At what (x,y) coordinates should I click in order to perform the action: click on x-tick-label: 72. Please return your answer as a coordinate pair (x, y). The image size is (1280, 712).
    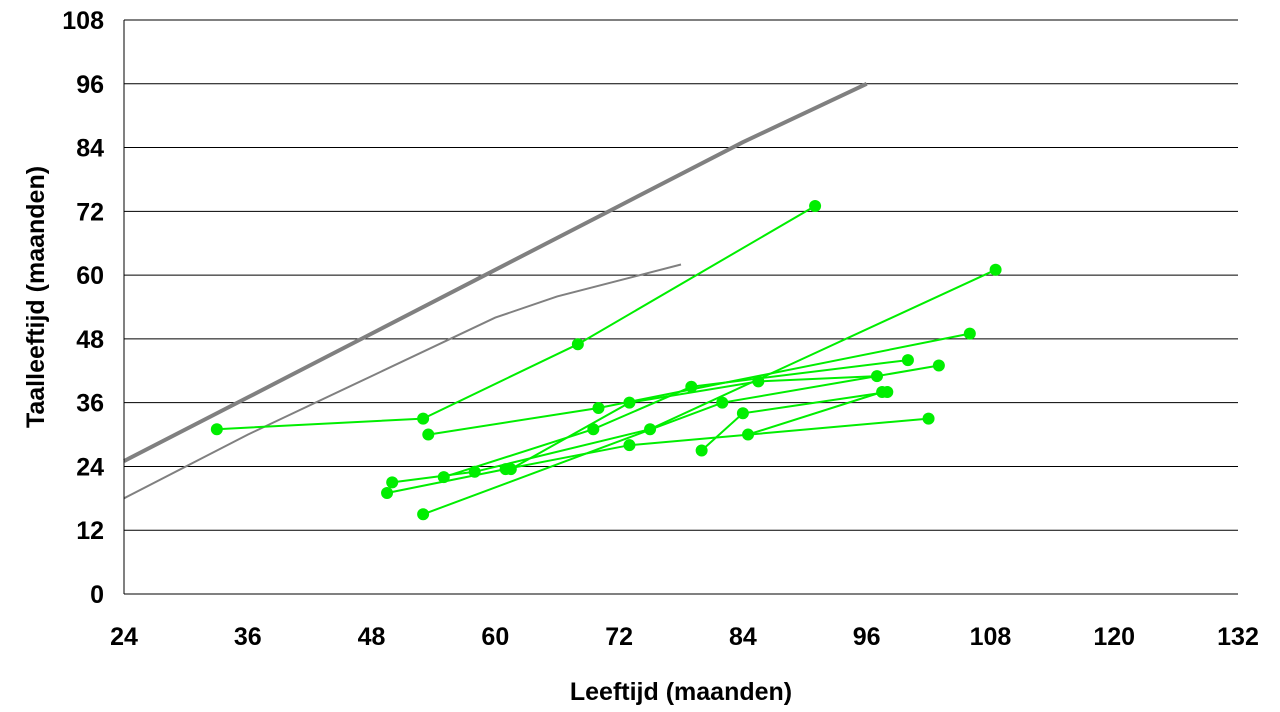
    Looking at the image, I should click on (619, 637).